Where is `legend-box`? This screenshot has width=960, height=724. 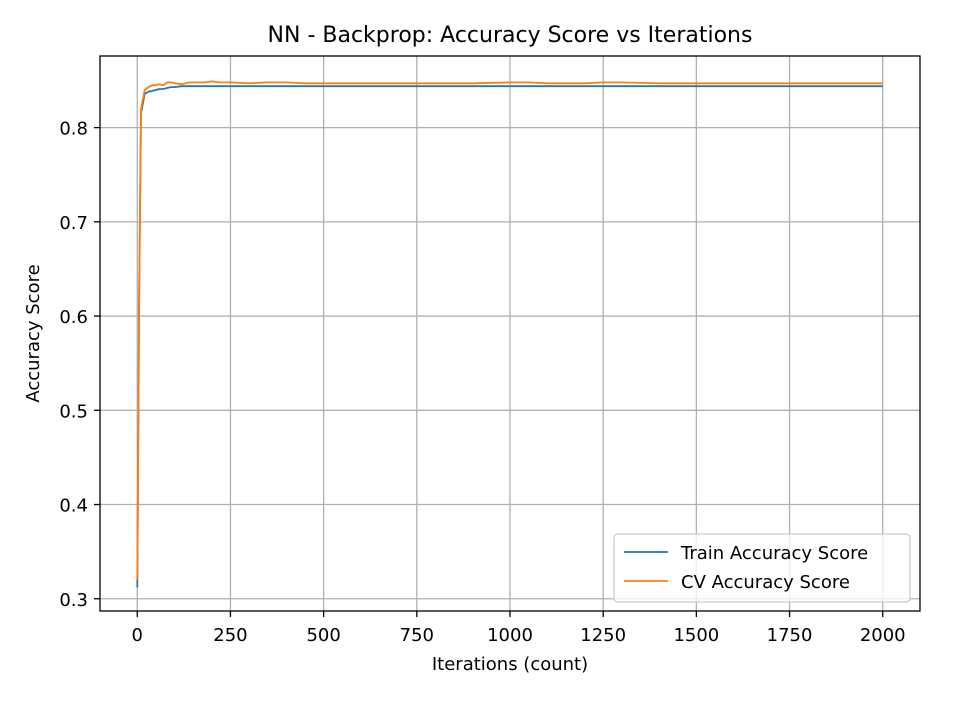
legend-box is located at coordinates (762, 568).